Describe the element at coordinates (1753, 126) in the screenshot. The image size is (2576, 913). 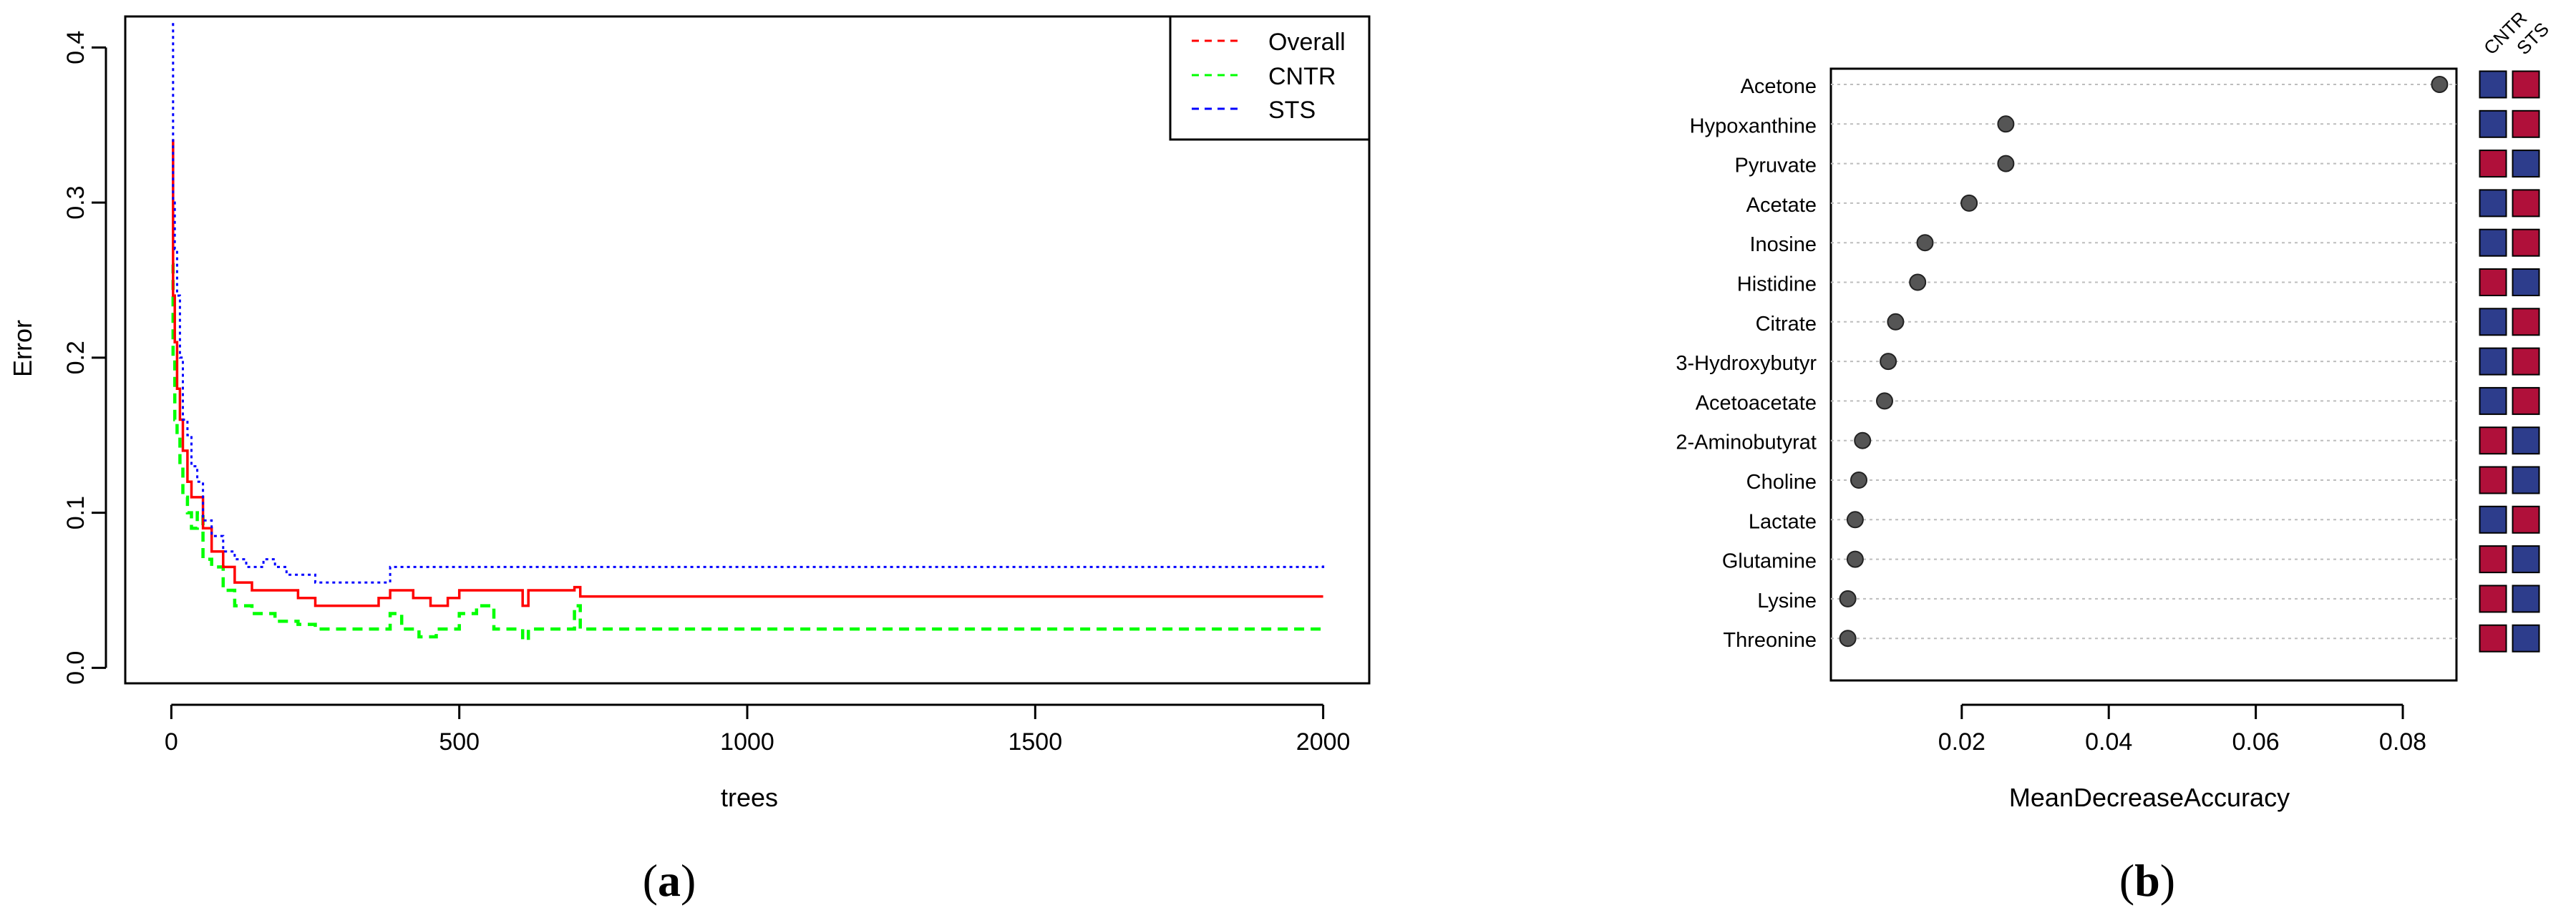
I see `category-label: Hypoxanthine` at that location.